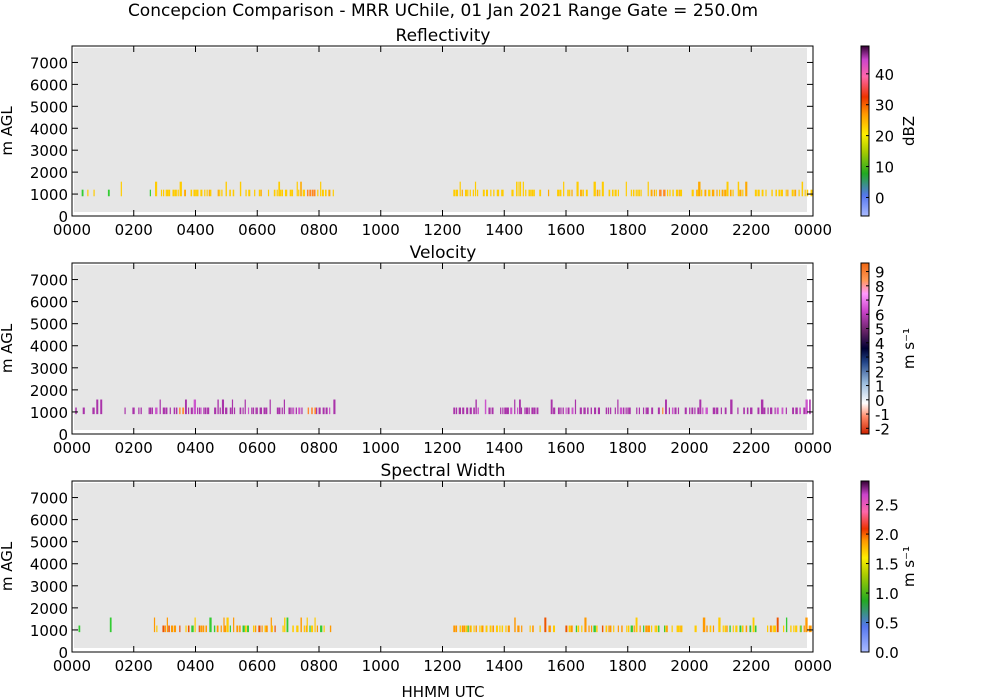  Describe the element at coordinates (887, 594) in the screenshot. I see `colorbar-tick-label: 1.0` at that location.